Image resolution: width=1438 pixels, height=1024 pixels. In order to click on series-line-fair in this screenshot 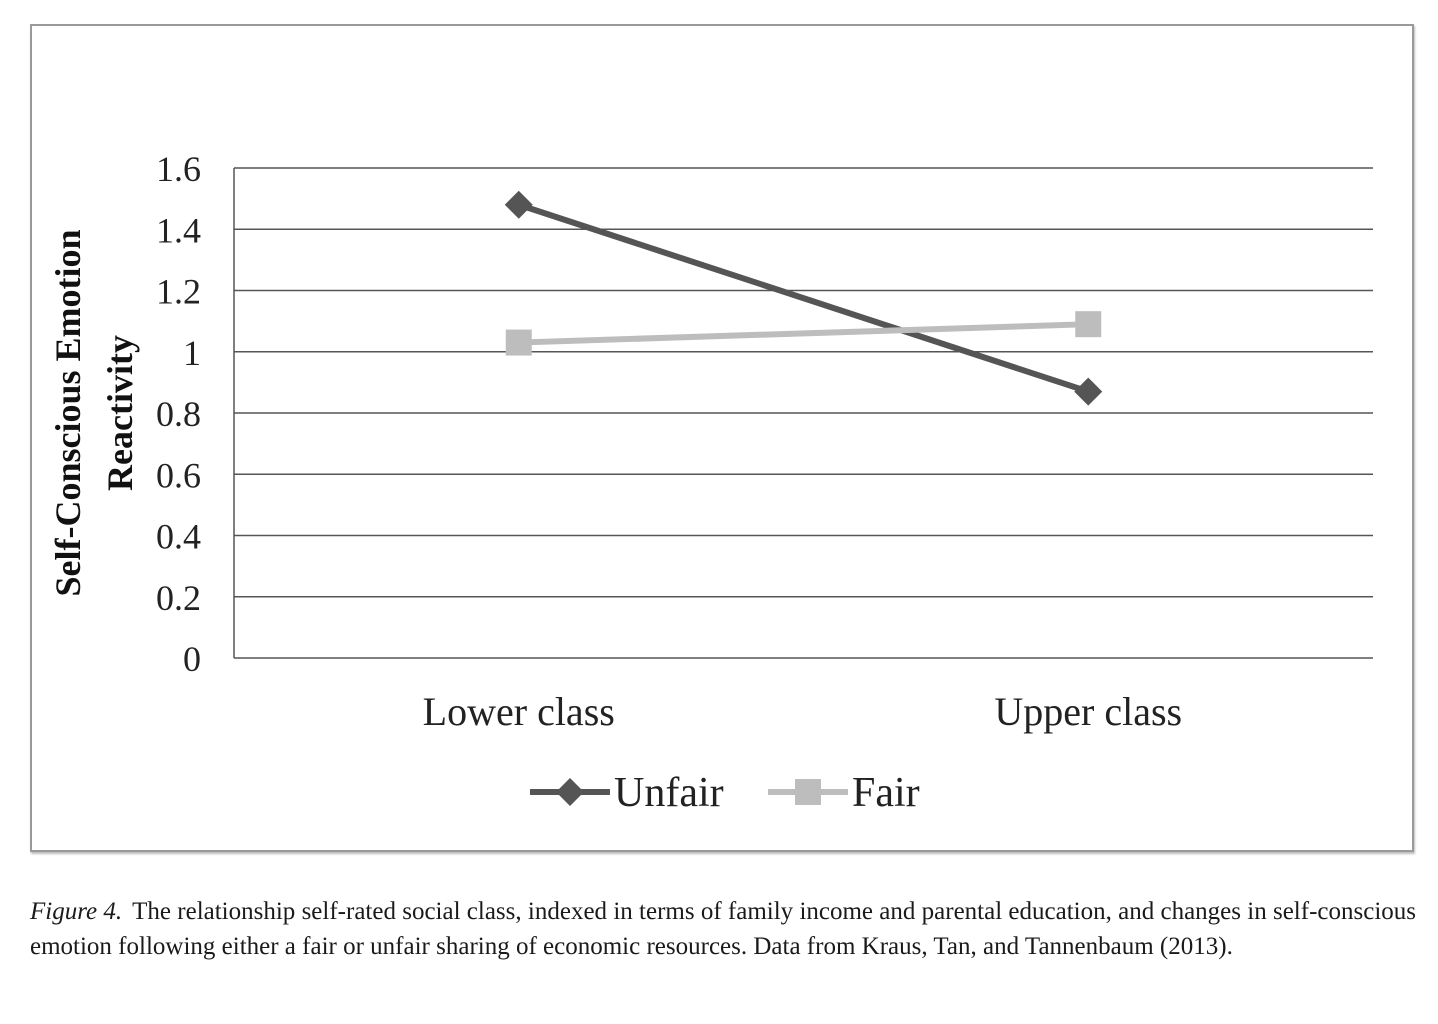, I will do `click(803, 333)`.